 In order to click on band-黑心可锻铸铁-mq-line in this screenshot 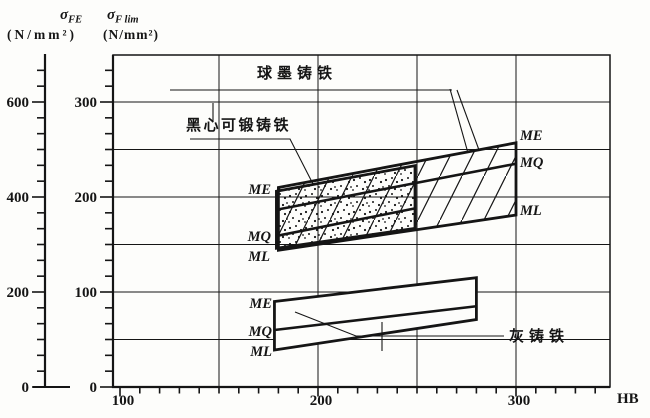, I will do `click(346, 222)`.